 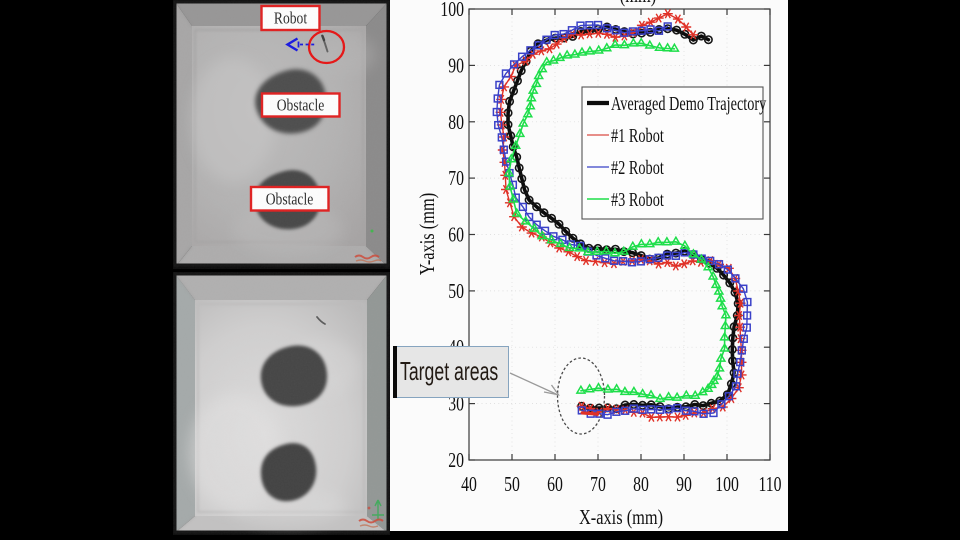 What do you see at coordinates (637, 168) in the screenshot?
I see `svg-text: #2 Robot` at bounding box center [637, 168].